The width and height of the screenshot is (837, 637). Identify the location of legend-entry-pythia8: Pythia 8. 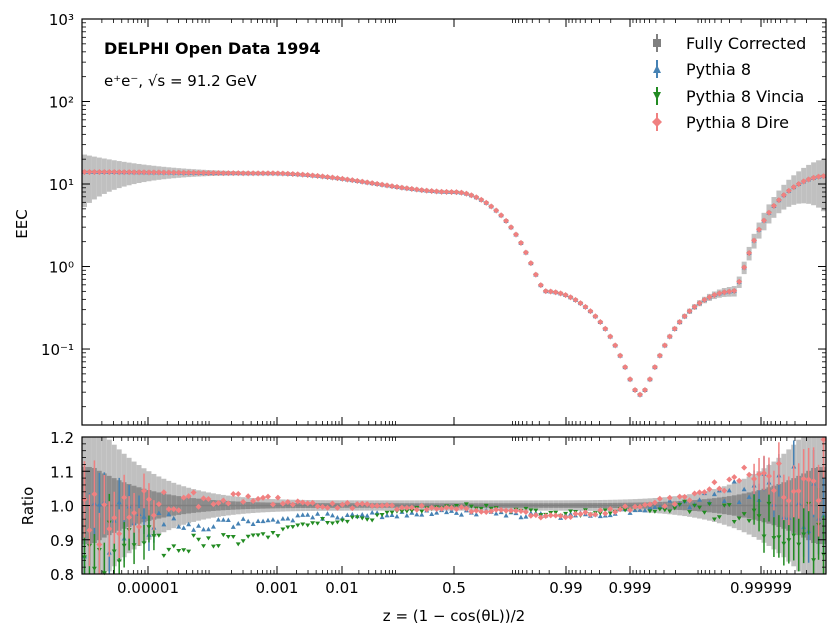
(702, 69).